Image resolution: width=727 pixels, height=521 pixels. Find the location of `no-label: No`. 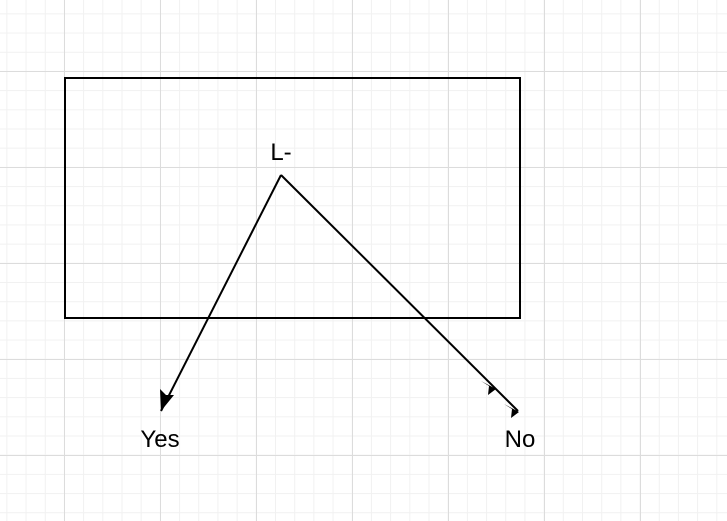

no-label: No is located at coordinates (520, 439).